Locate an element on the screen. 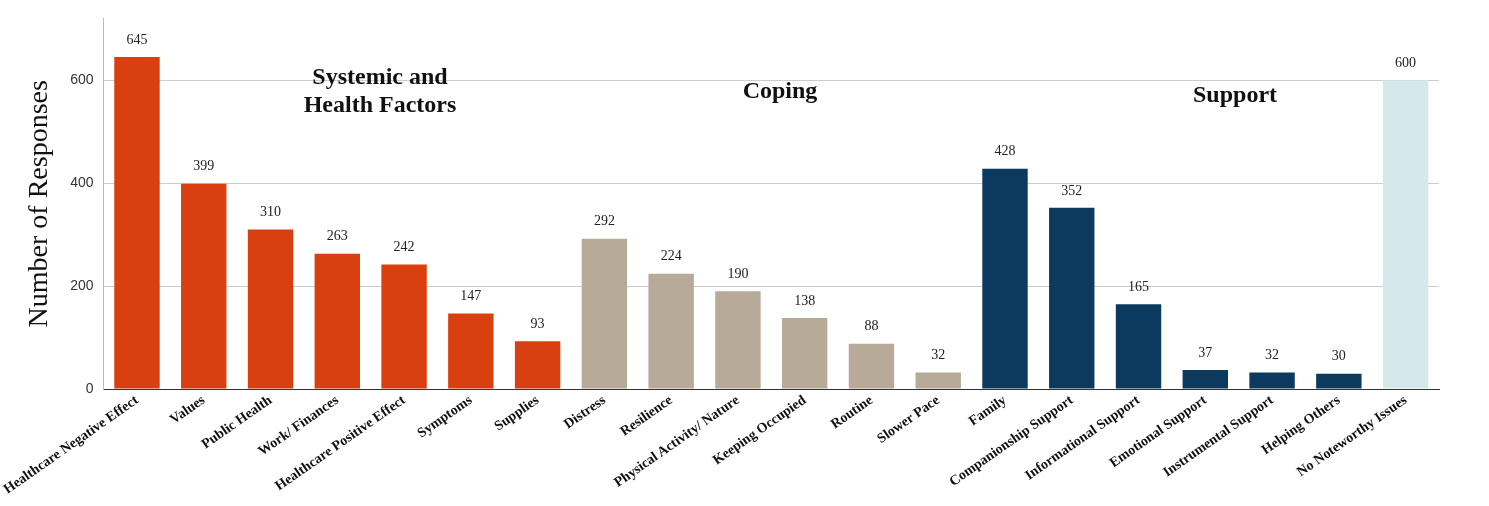 This screenshot has height=506, width=1489. data-label: 645 is located at coordinates (137, 39).